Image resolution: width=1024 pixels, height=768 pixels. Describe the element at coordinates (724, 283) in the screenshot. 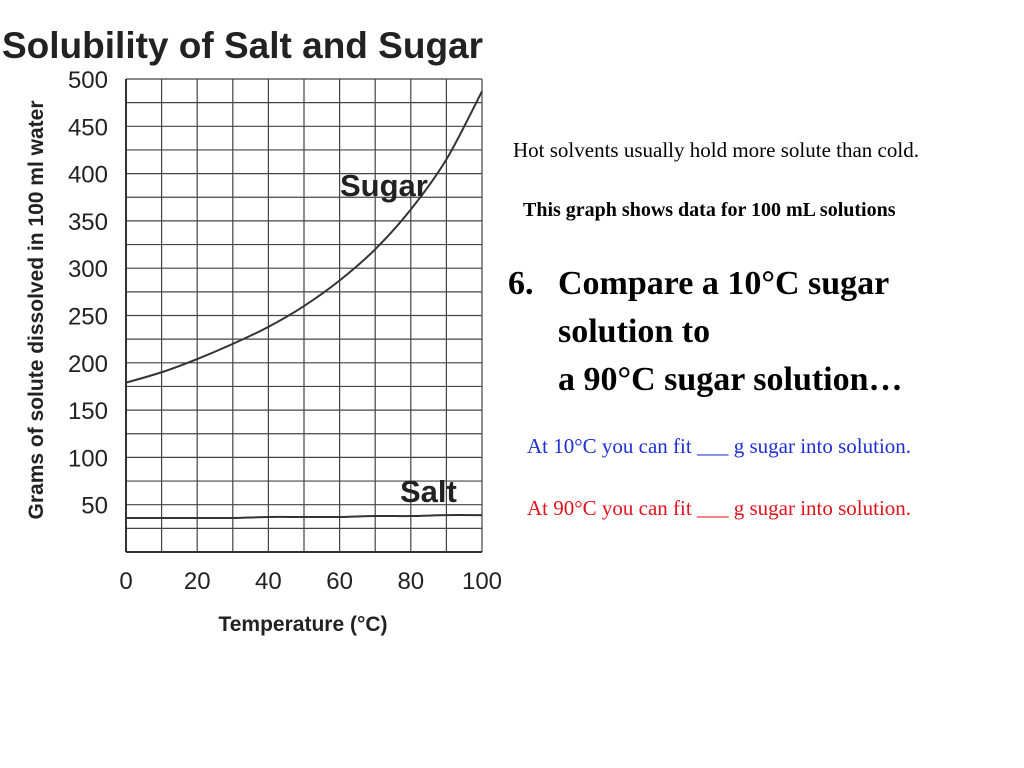

I see `question-line: Compare a 10°C sugar` at that location.